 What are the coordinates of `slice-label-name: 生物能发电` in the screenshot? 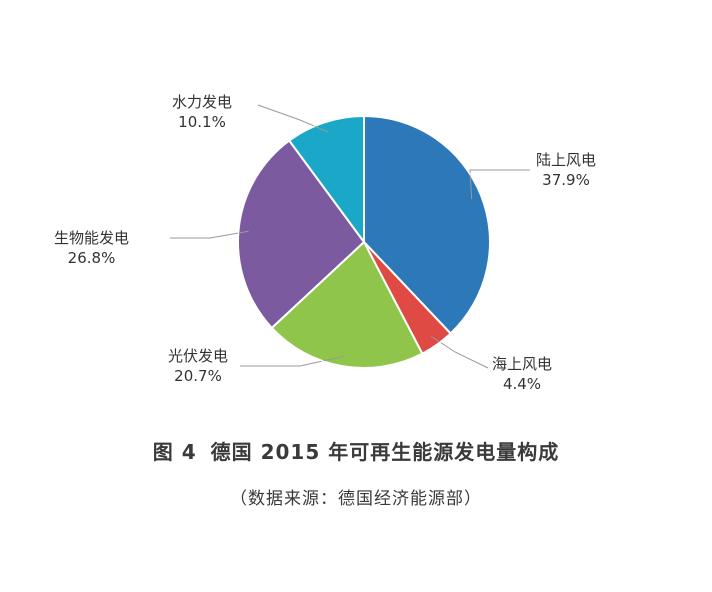 It's located at (92, 238).